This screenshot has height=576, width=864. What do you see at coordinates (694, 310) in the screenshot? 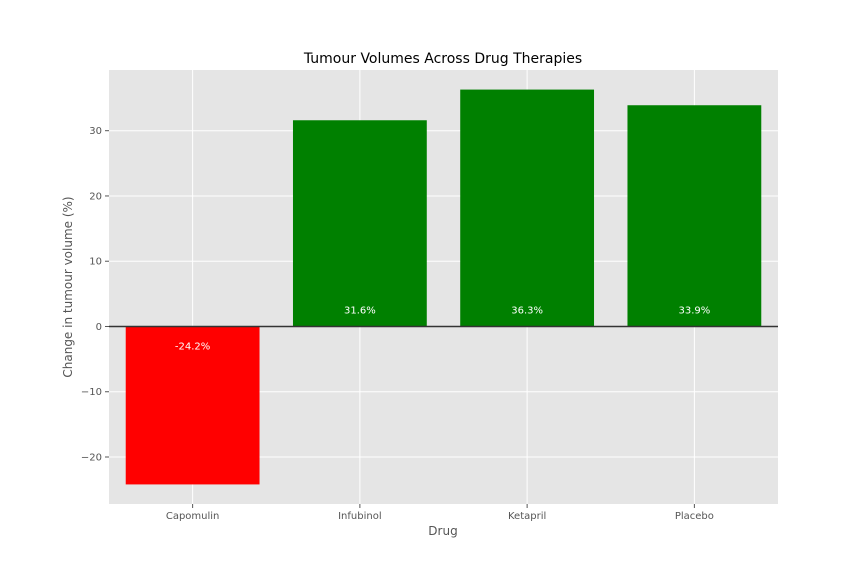
I see `data-label: 33.9%` at bounding box center [694, 310].